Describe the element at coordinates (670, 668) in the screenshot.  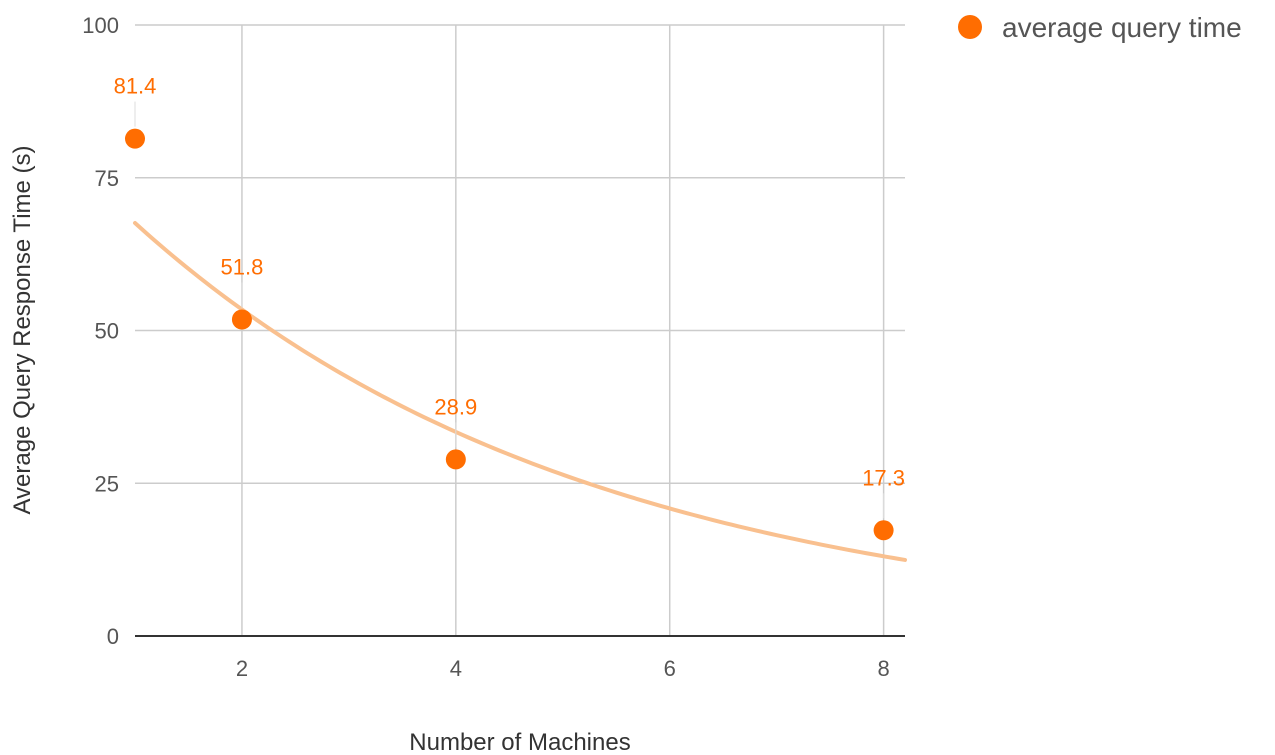
I see `x-tick-label: 6` at that location.